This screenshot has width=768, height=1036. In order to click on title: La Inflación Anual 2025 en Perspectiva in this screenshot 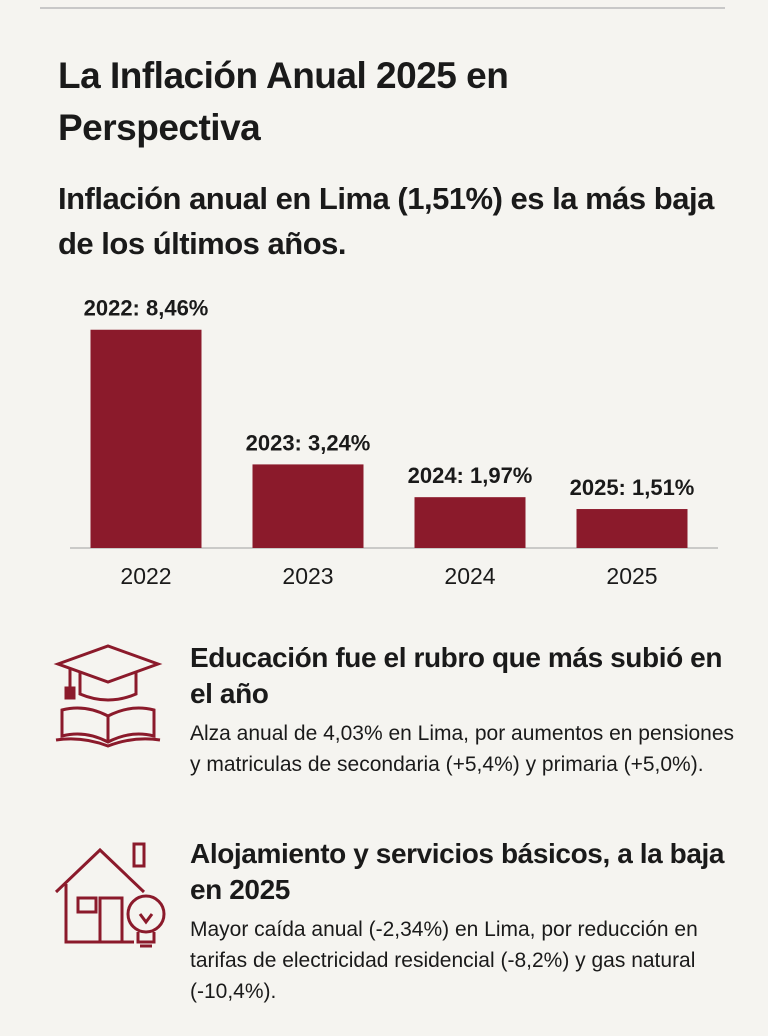, I will do `click(283, 101)`.